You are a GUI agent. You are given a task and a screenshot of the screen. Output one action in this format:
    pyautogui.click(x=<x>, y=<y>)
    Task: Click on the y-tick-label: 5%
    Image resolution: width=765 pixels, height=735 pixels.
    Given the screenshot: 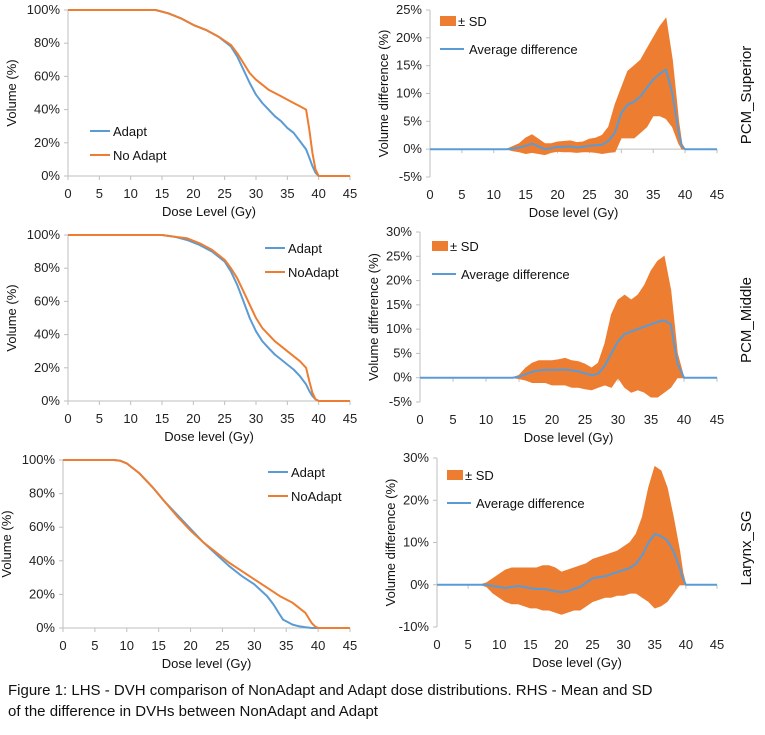 What is the action you would take?
    pyautogui.click(x=402, y=352)
    